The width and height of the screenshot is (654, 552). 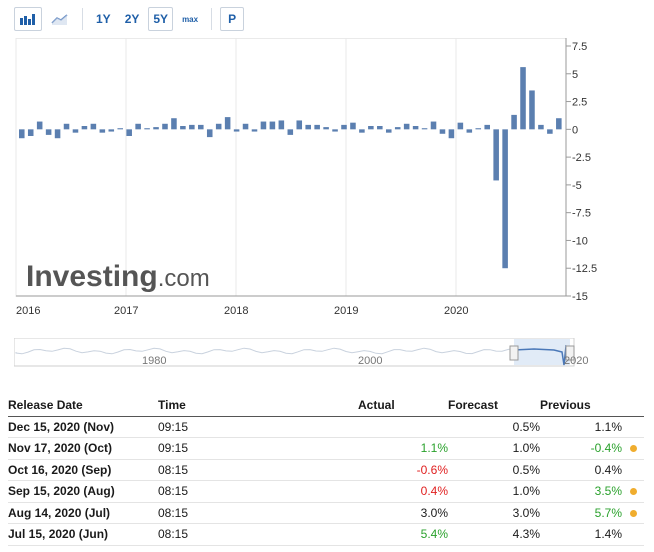 What do you see at coordinates (258, 405) in the screenshot?
I see `header-time: Time` at bounding box center [258, 405].